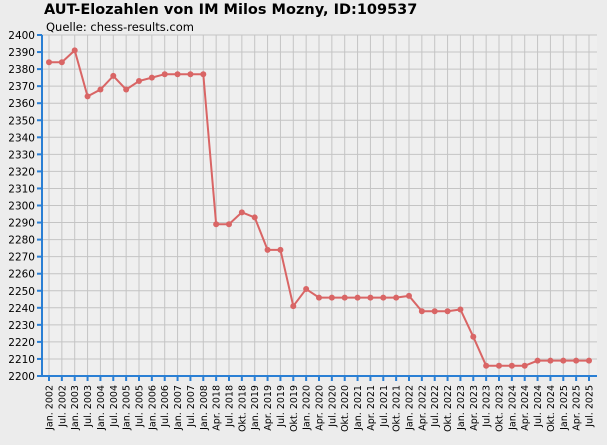 Image resolution: width=607 pixels, height=445 pixels. Describe the element at coordinates (21, 70) in the screenshot. I see `y-tick-label: 2380` at that location.